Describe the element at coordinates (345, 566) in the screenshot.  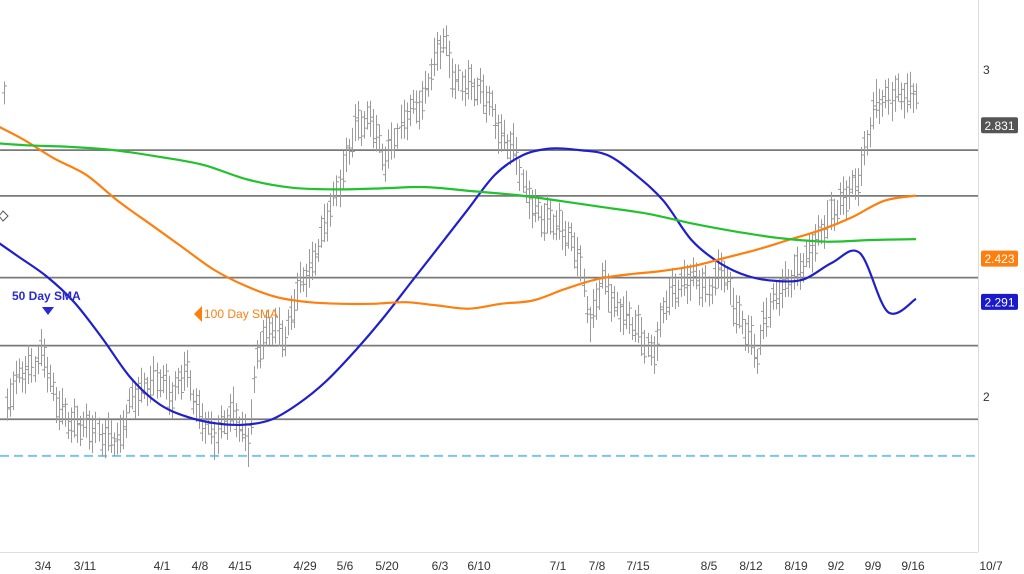
I see `x-tick-label: 5/6` at that location.